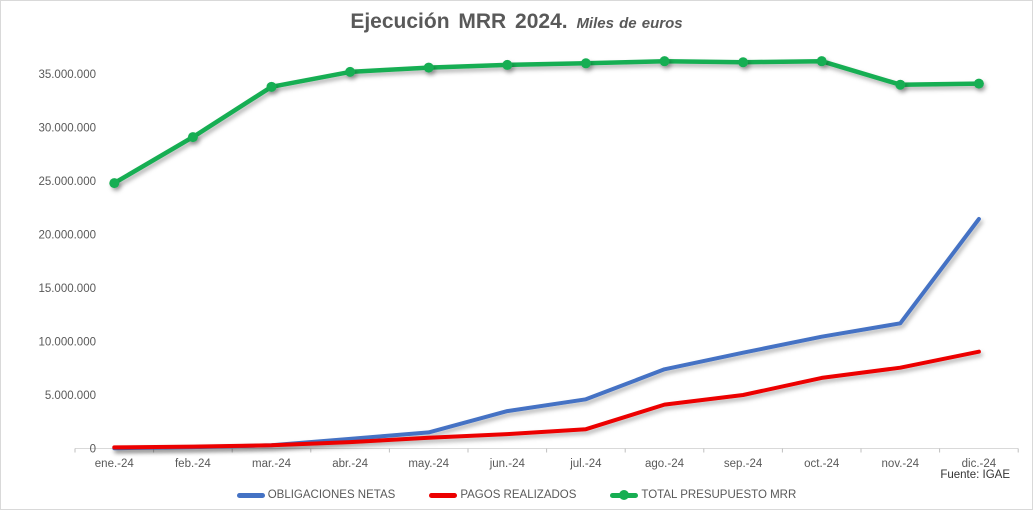  What do you see at coordinates (624, 495) in the screenshot?
I see `legend-swatch-green-line` at bounding box center [624, 495].